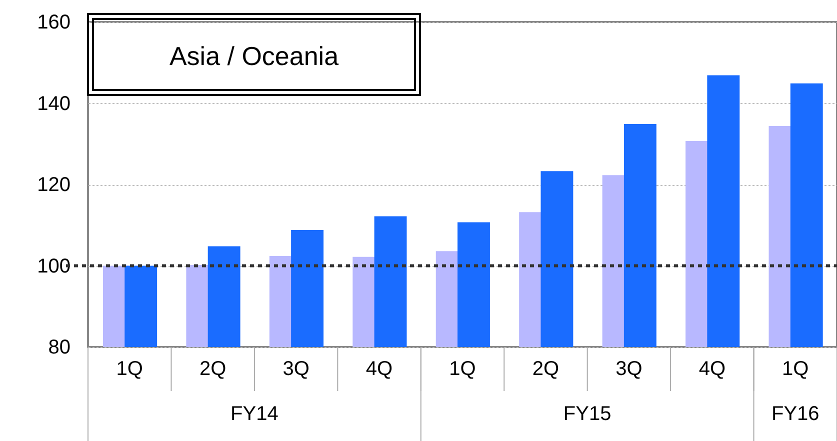  What do you see at coordinates (587, 414) in the screenshot?
I see `text: FY15` at bounding box center [587, 414].